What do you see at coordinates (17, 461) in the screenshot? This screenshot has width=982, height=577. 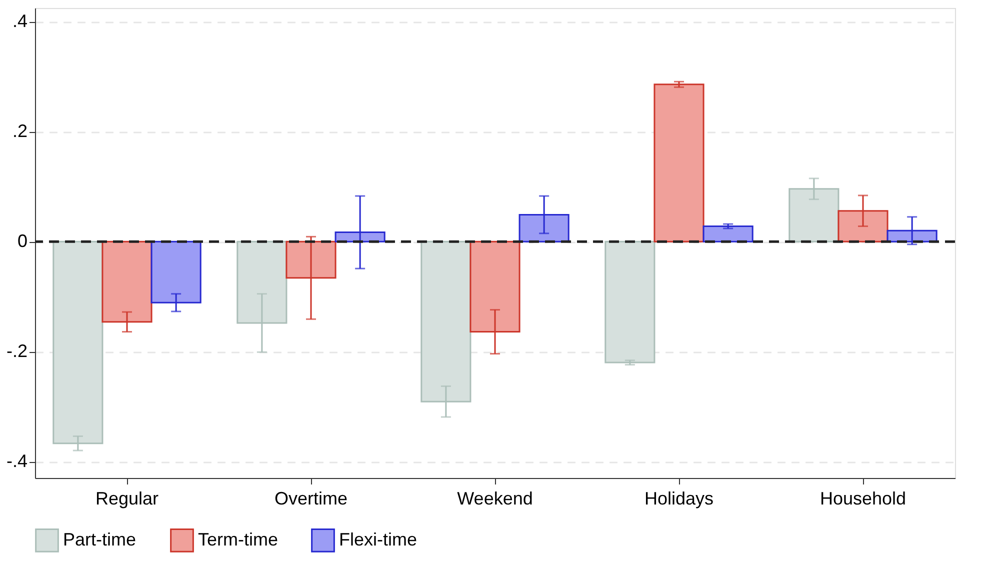 I see `y-tick-label: -.4` at bounding box center [17, 461].